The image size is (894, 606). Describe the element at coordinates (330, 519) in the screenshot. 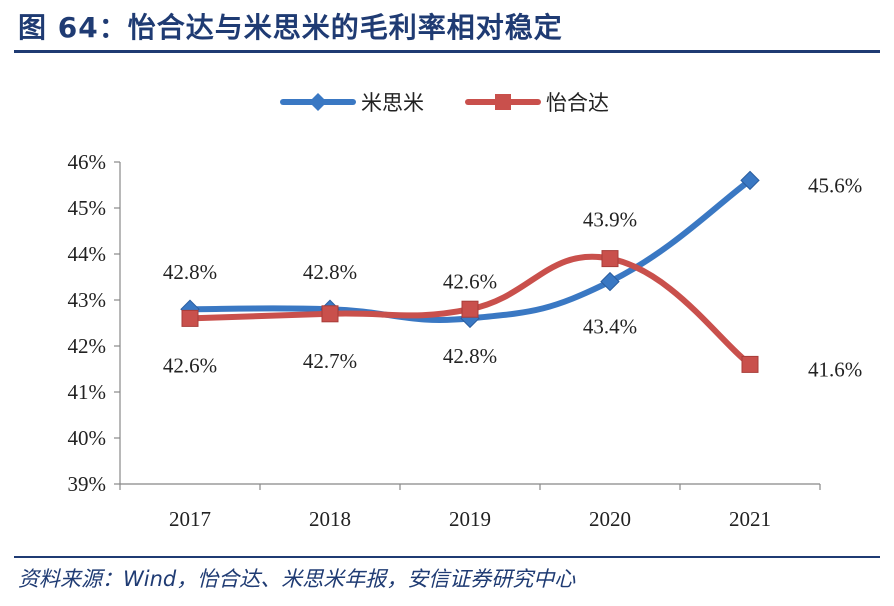

I see `x-tick-label: 2018` at that location.